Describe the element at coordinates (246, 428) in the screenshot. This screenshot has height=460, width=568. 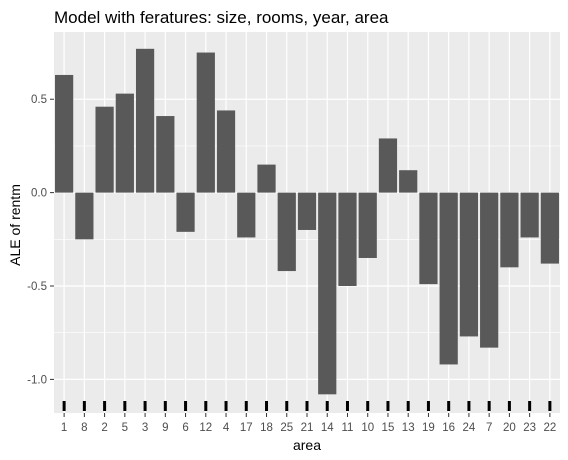
I see `x-tick-label: 17` at that location.